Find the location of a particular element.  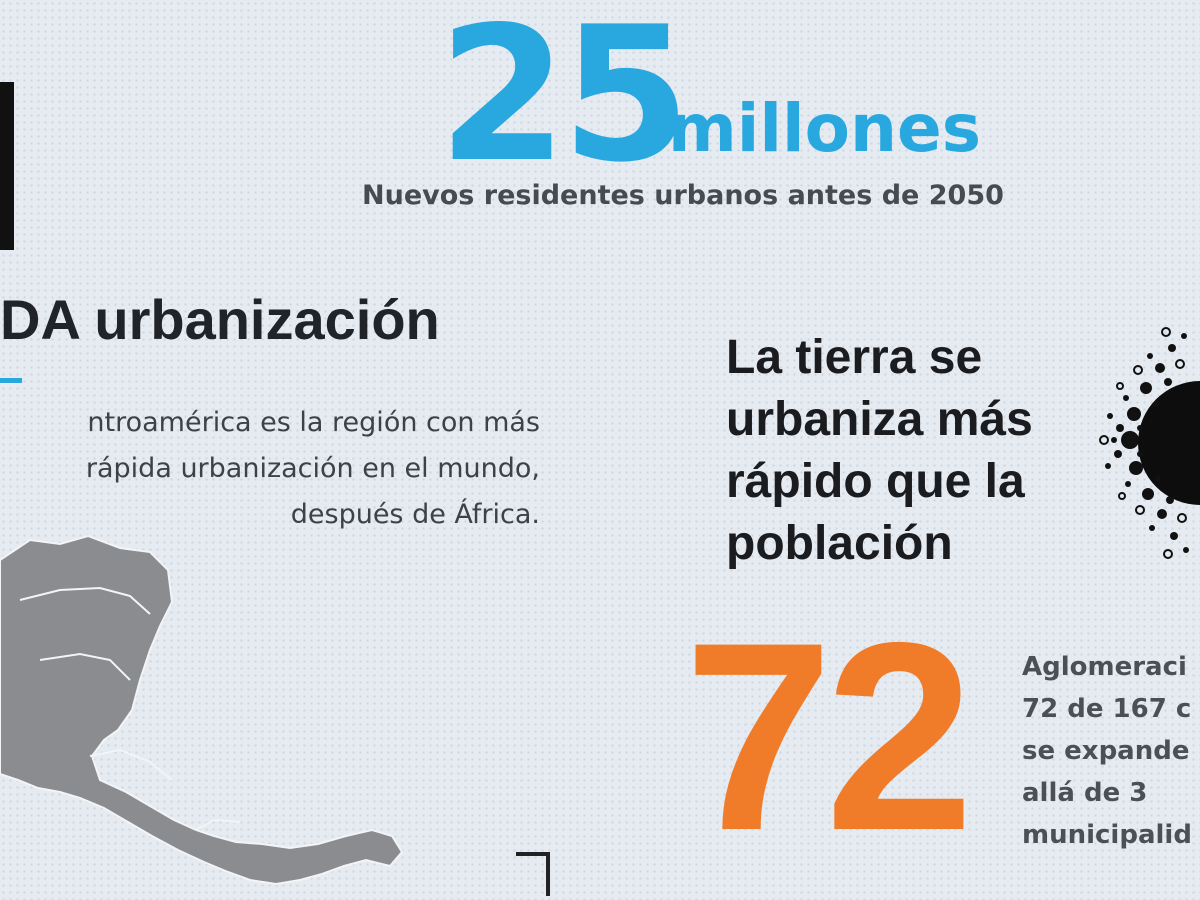

description-line: rápida urbanización en el mundo, is located at coordinates (312, 468).